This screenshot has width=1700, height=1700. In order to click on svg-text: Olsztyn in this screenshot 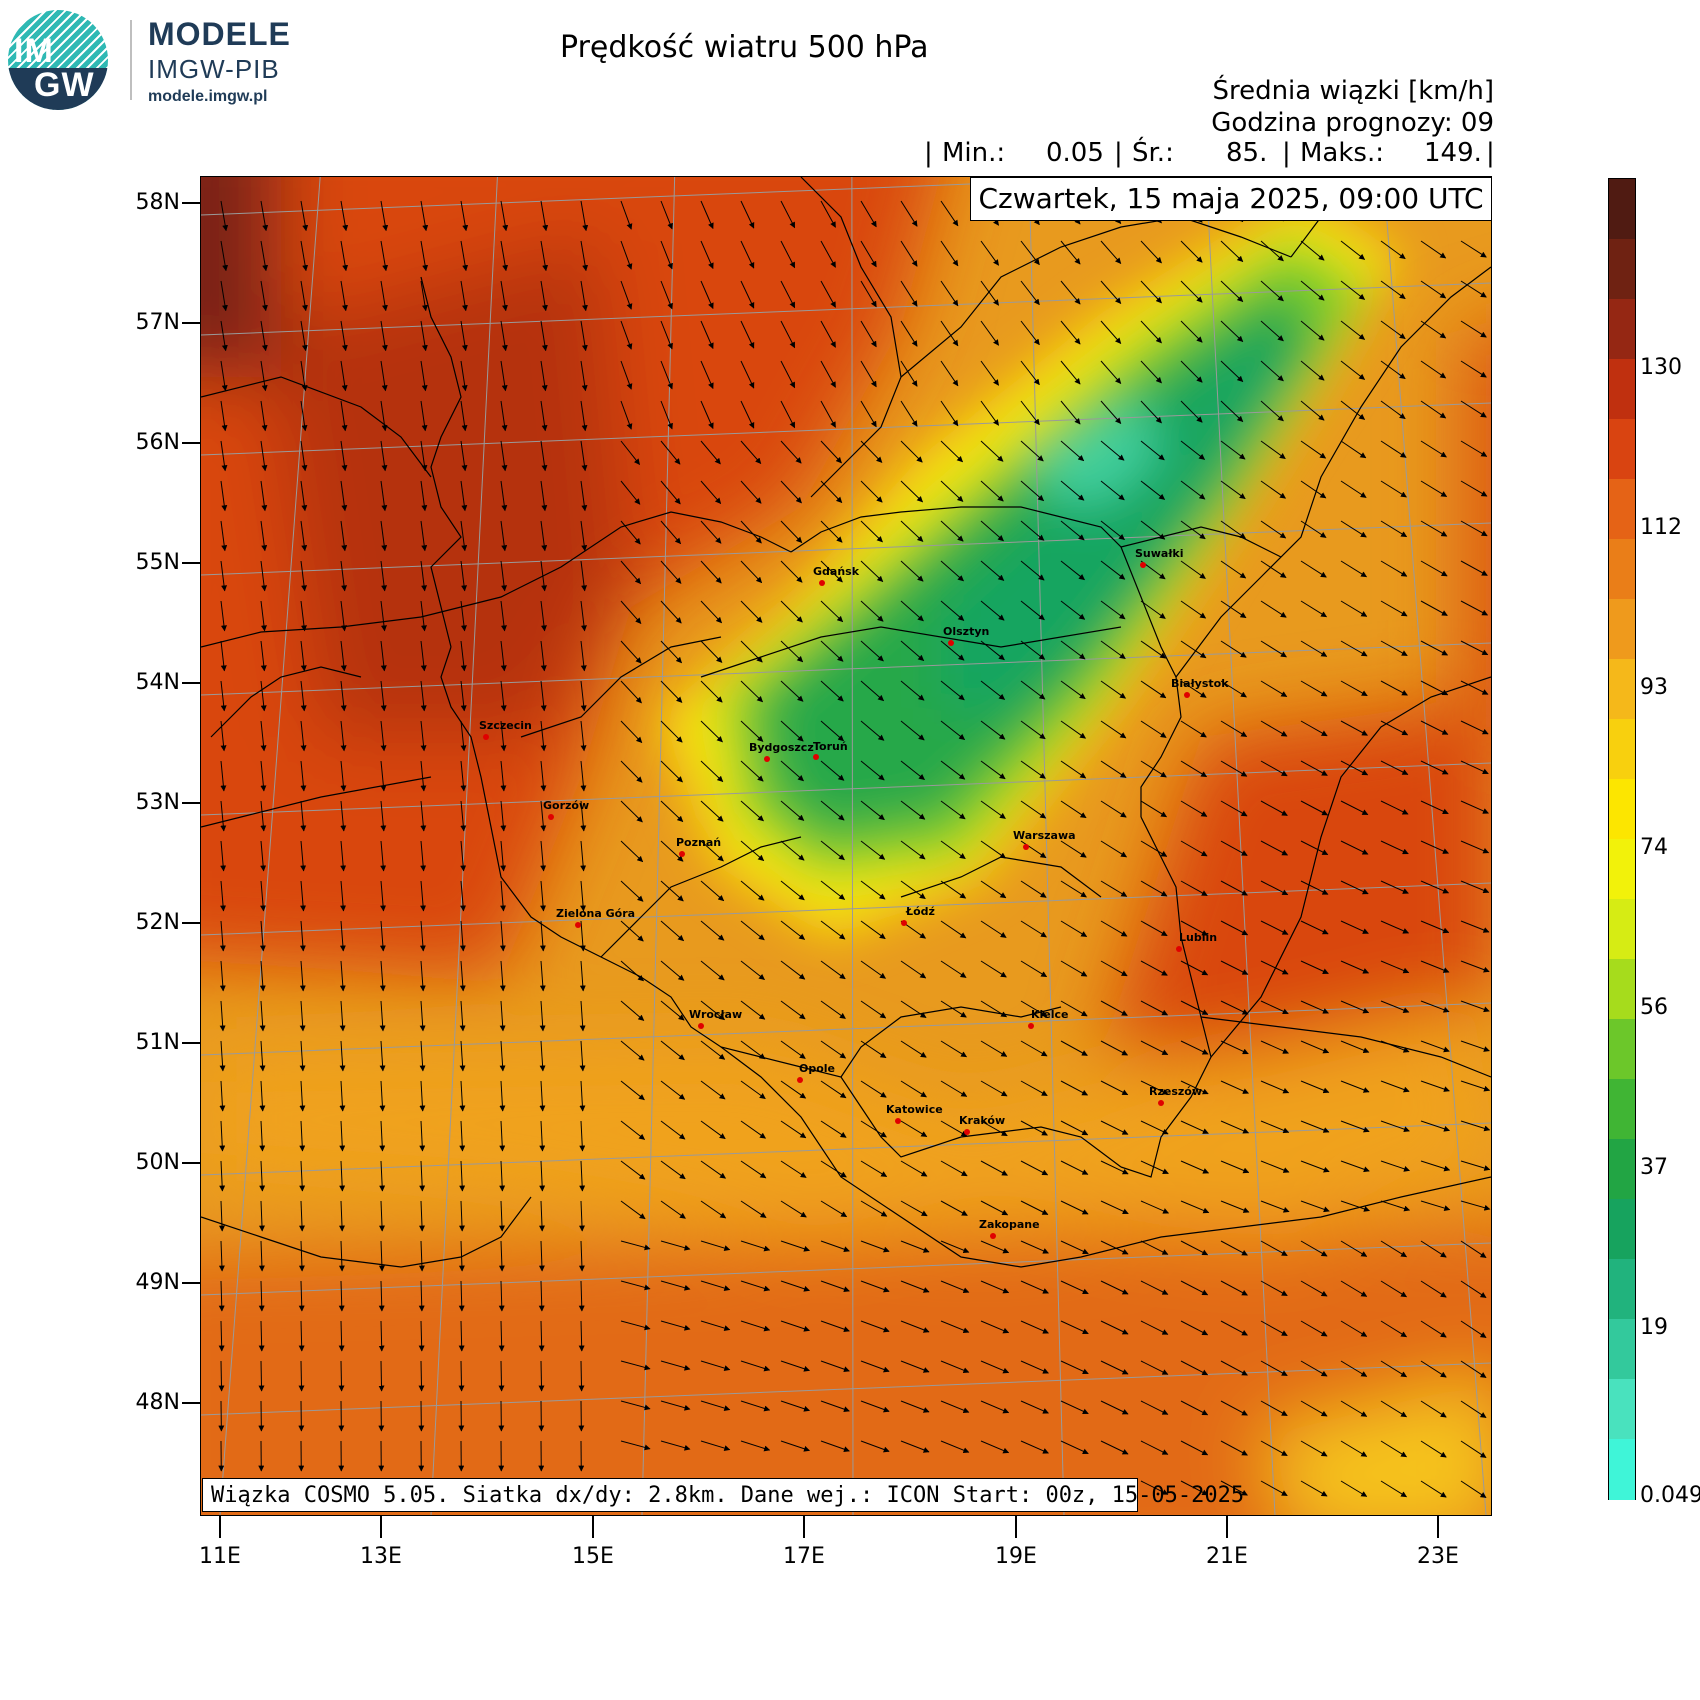, I will do `click(966, 631)`.